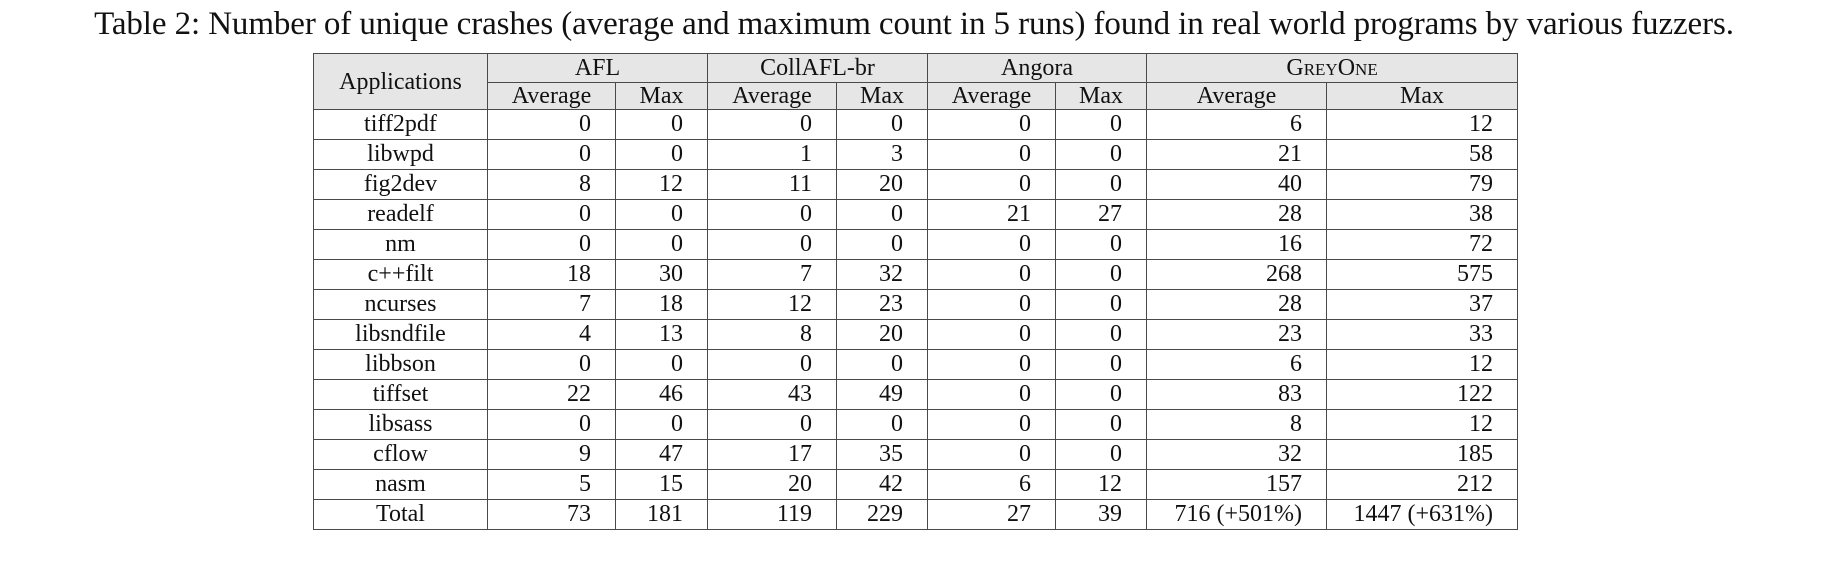  What do you see at coordinates (1422, 154) in the screenshot?
I see `table-cell: 58` at bounding box center [1422, 154].